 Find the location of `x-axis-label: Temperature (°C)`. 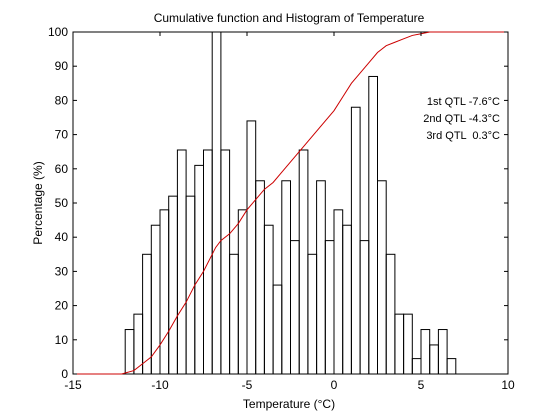

x-axis-label: Temperature (°C) is located at coordinates (289, 404).